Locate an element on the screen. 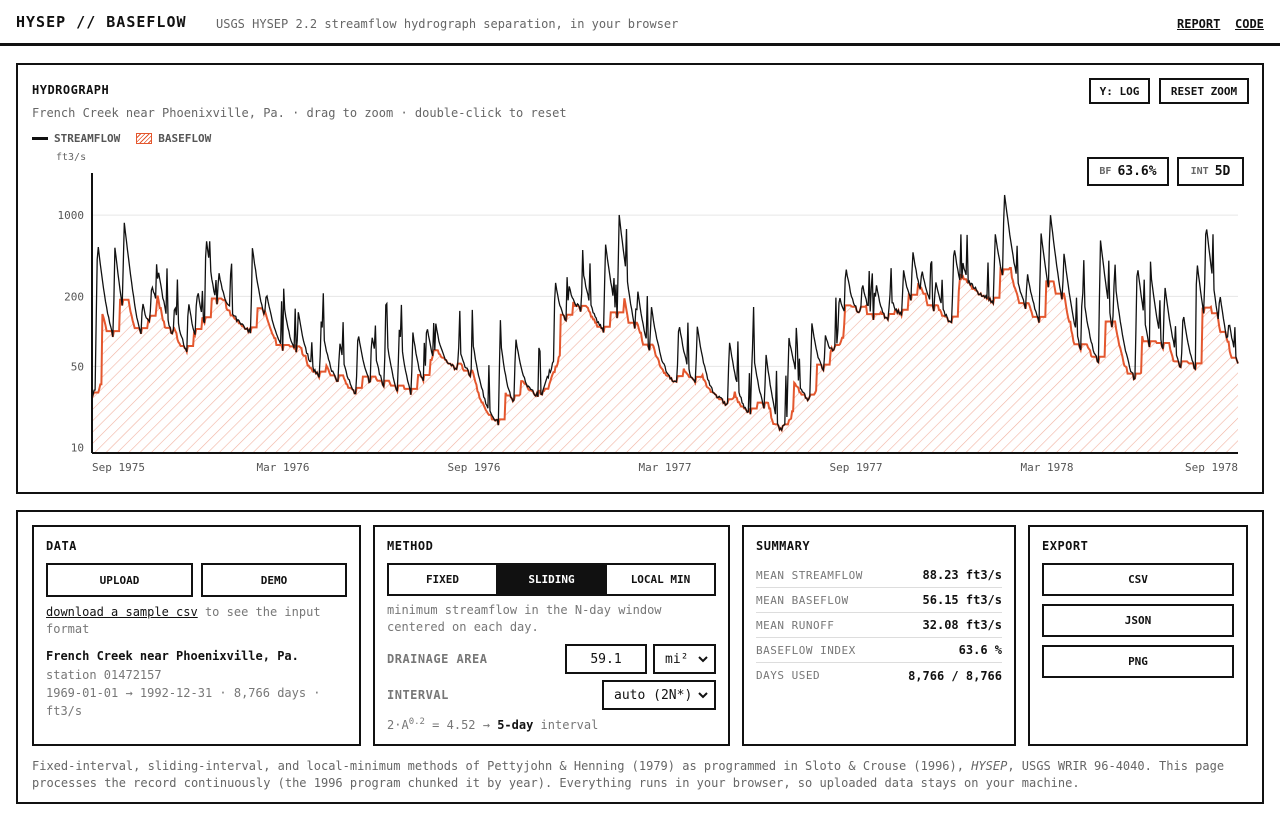  int-badge-label: INT is located at coordinates (1199, 171).